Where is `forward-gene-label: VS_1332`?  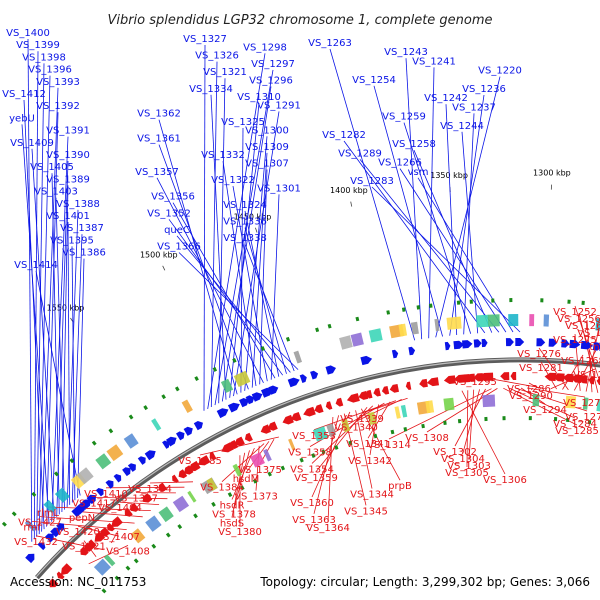
forward-gene-label: VS_1332 is located at coordinates (223, 155).